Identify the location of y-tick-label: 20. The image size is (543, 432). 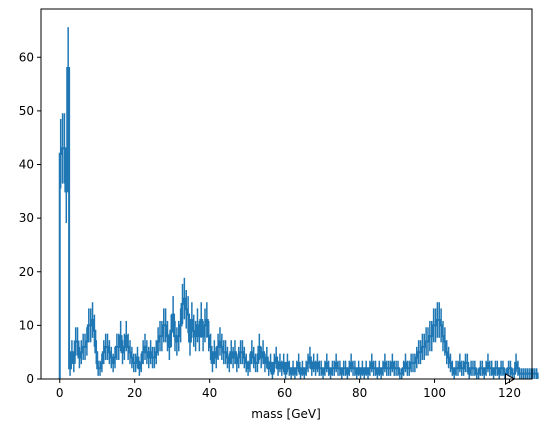
(26, 272).